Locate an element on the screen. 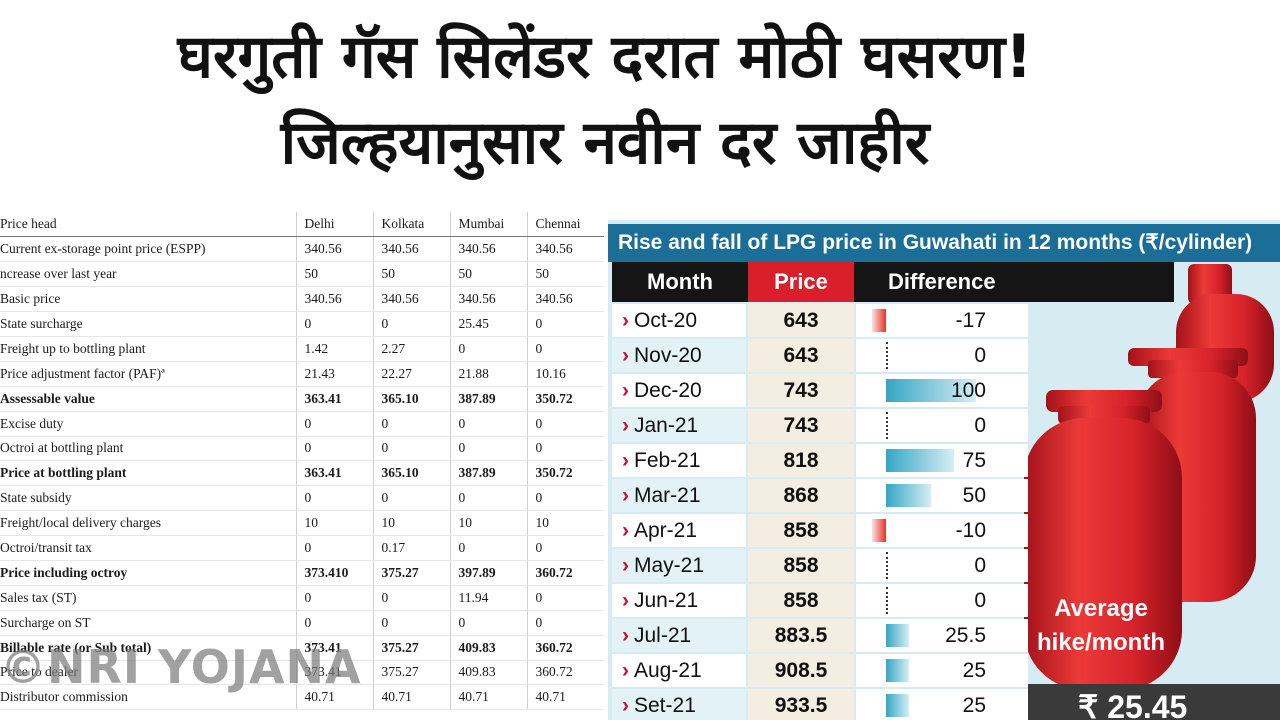  price-row: › Apr-21 858 -10 is located at coordinates (820, 530).